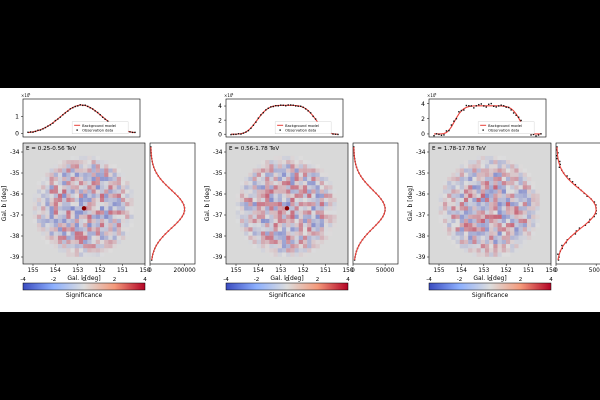 This screenshot has height=400, width=600. Describe the element at coordinates (459, 149) in the screenshot. I see `energy-label: E = 1.78-17.78 TeV` at that location.